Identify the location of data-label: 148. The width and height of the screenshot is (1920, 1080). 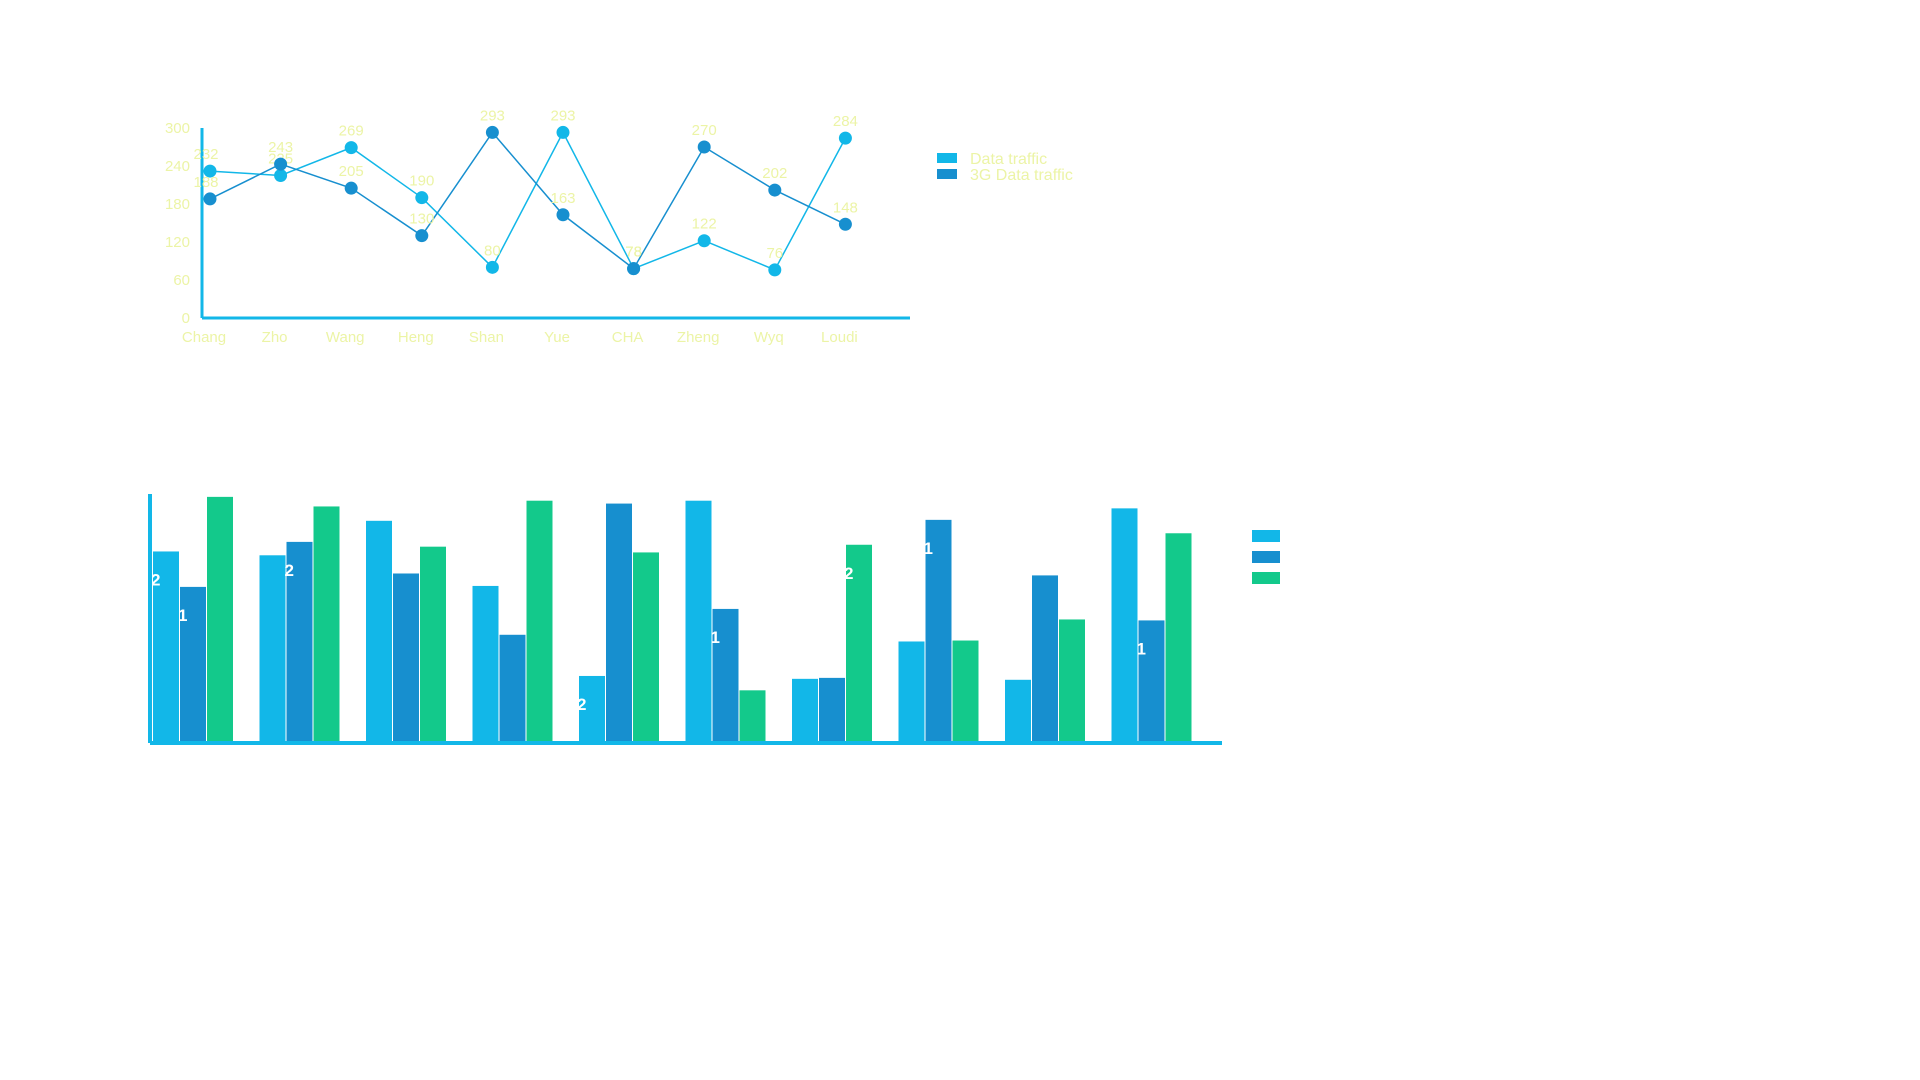
(845, 207).